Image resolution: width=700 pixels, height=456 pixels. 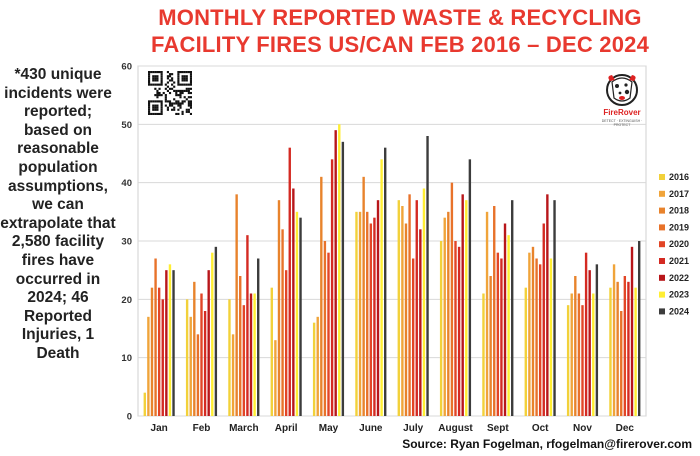 I want to click on legend-label: 2019, so click(x=679, y=227).